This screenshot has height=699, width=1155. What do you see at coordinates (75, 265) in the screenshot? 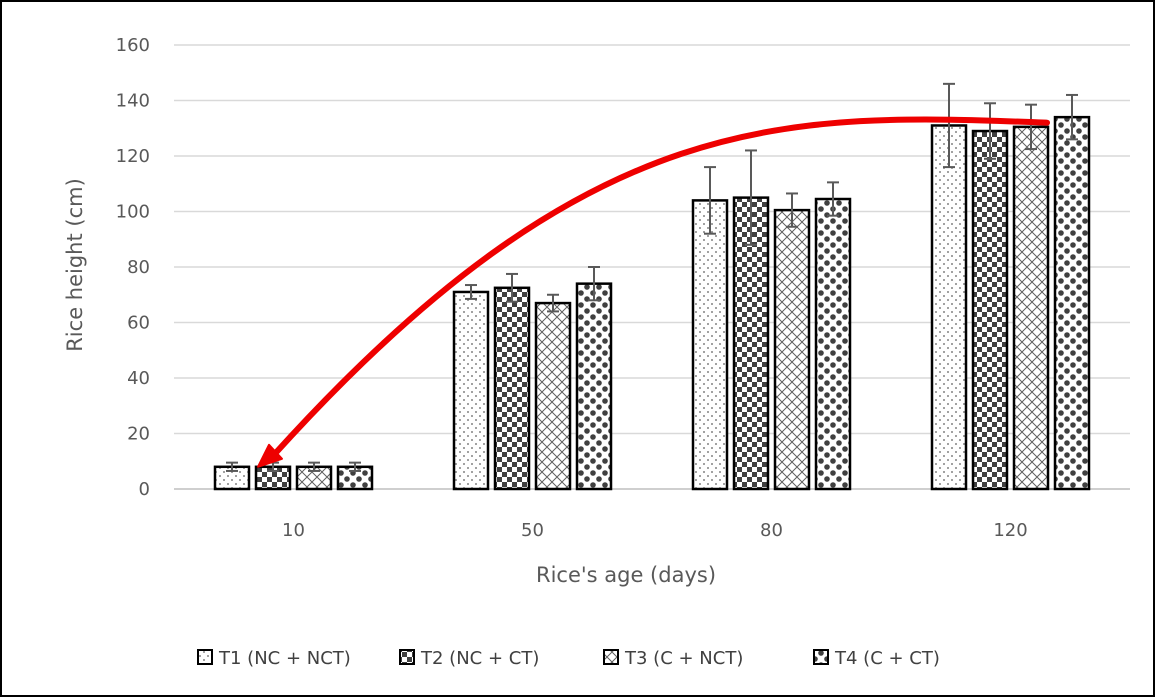
I see `y-axis-title: Rice height (cm)` at bounding box center [75, 265].